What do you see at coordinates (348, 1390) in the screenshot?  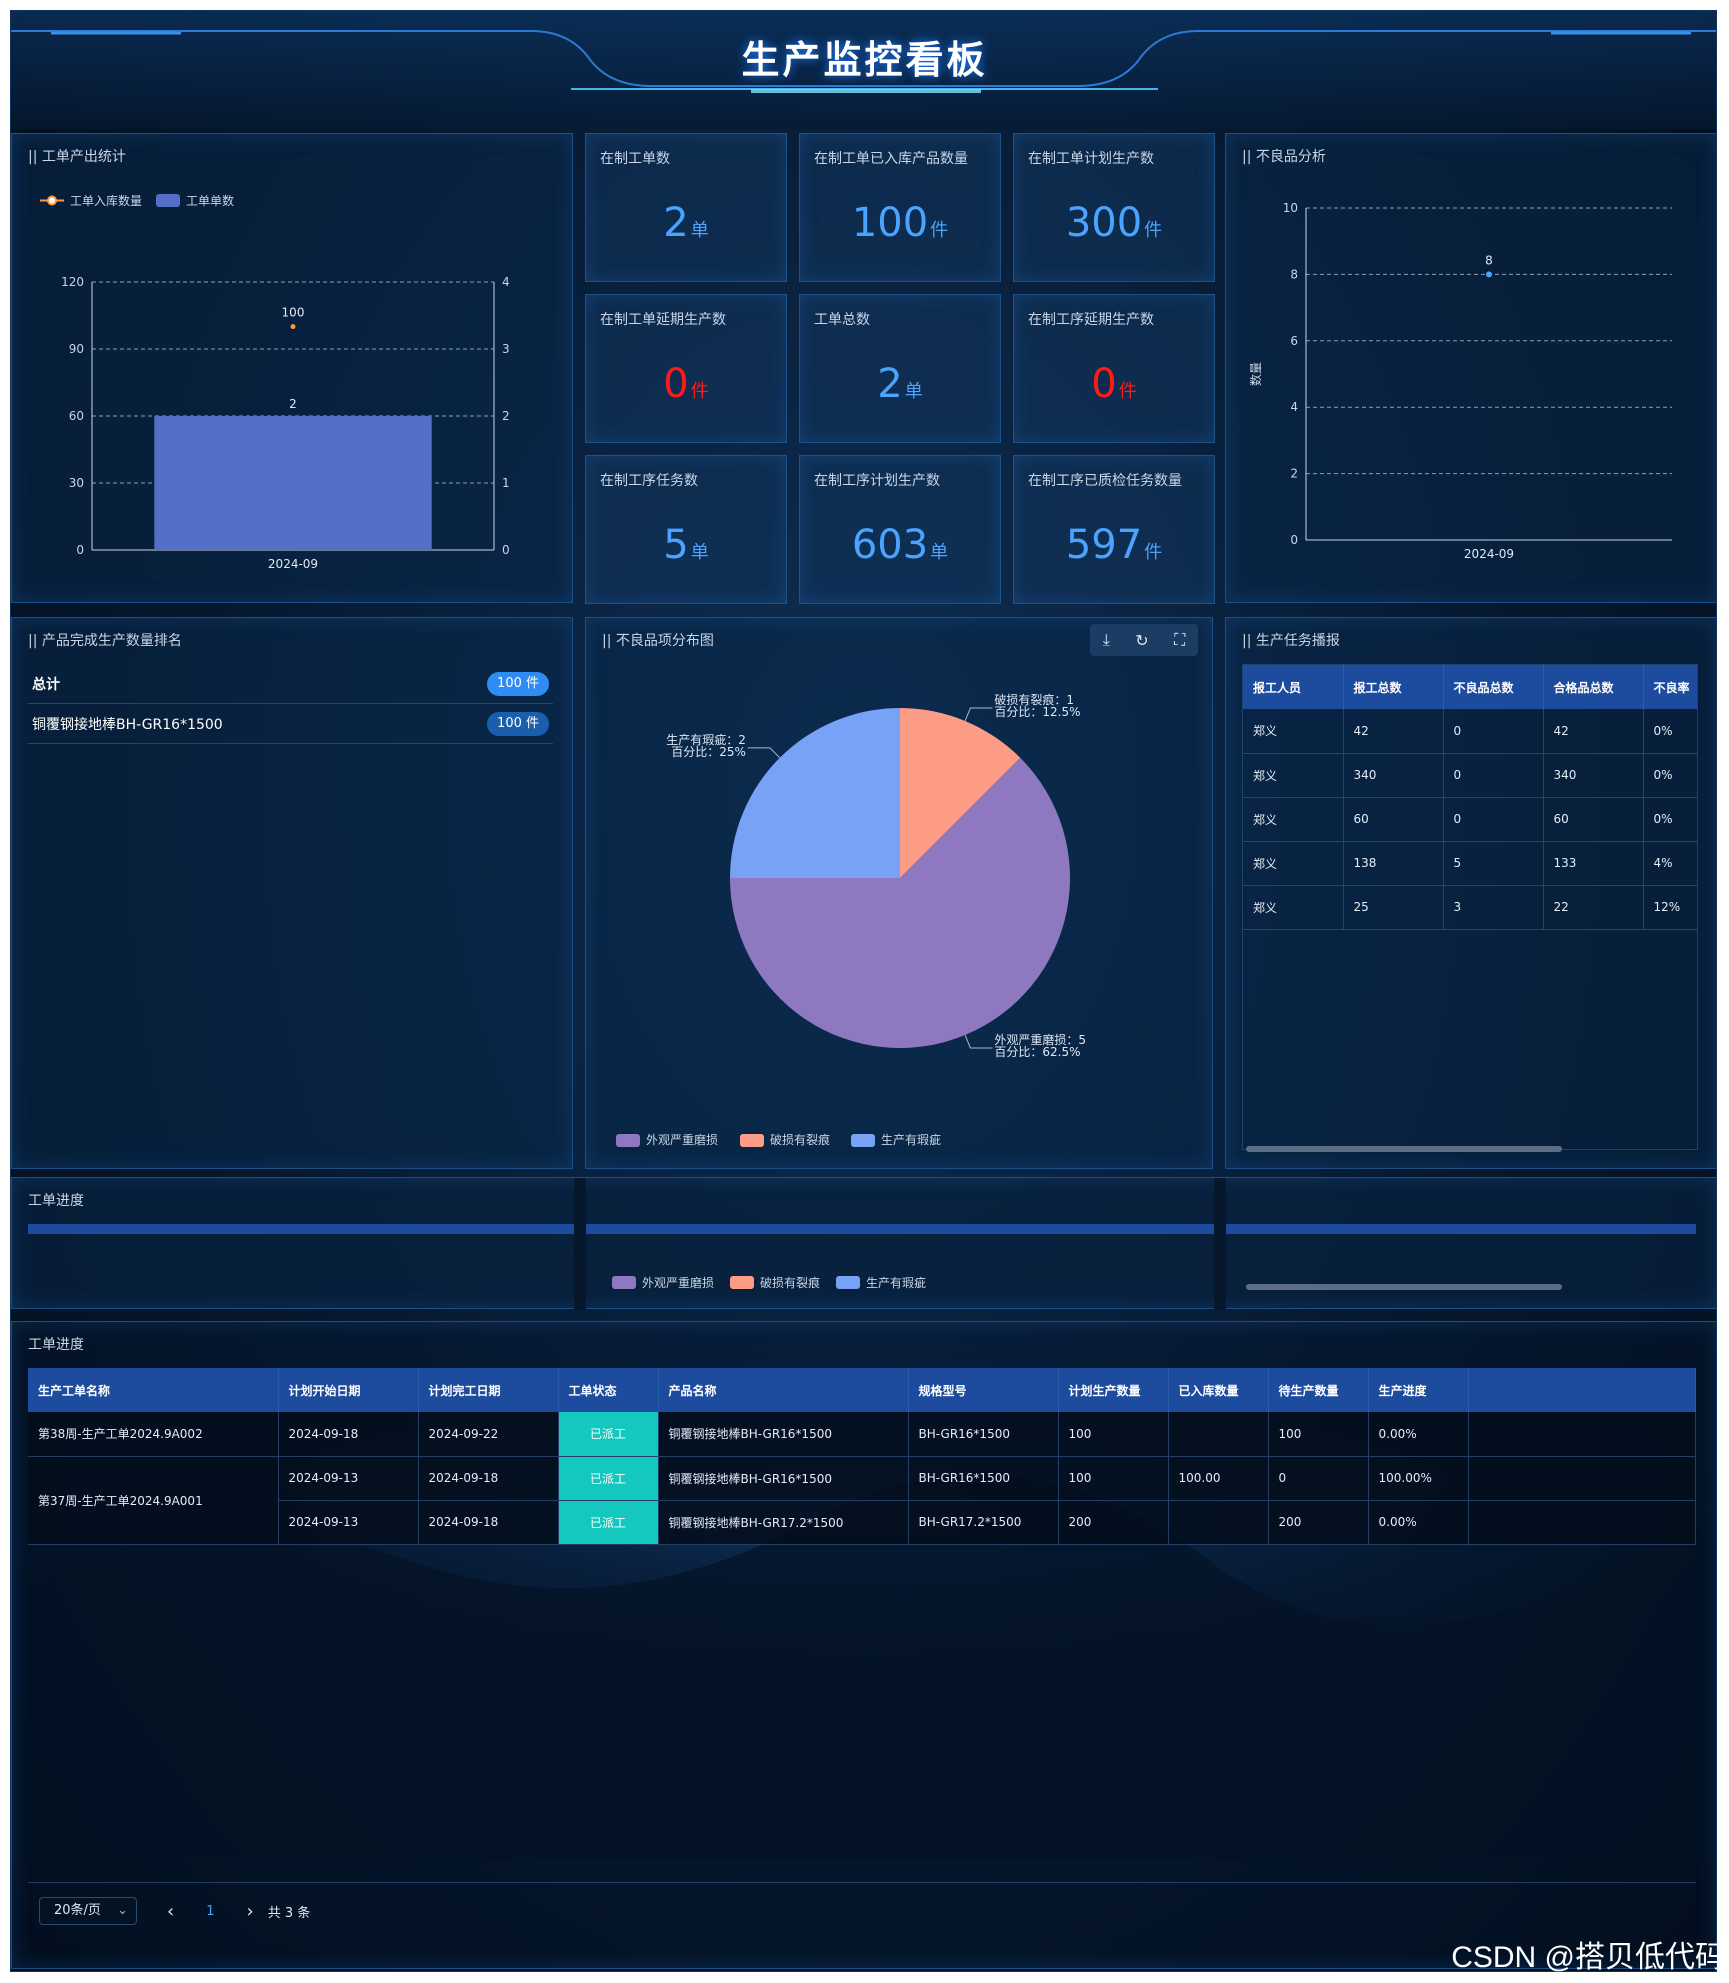 I see `column-header: 计划开始日期` at bounding box center [348, 1390].